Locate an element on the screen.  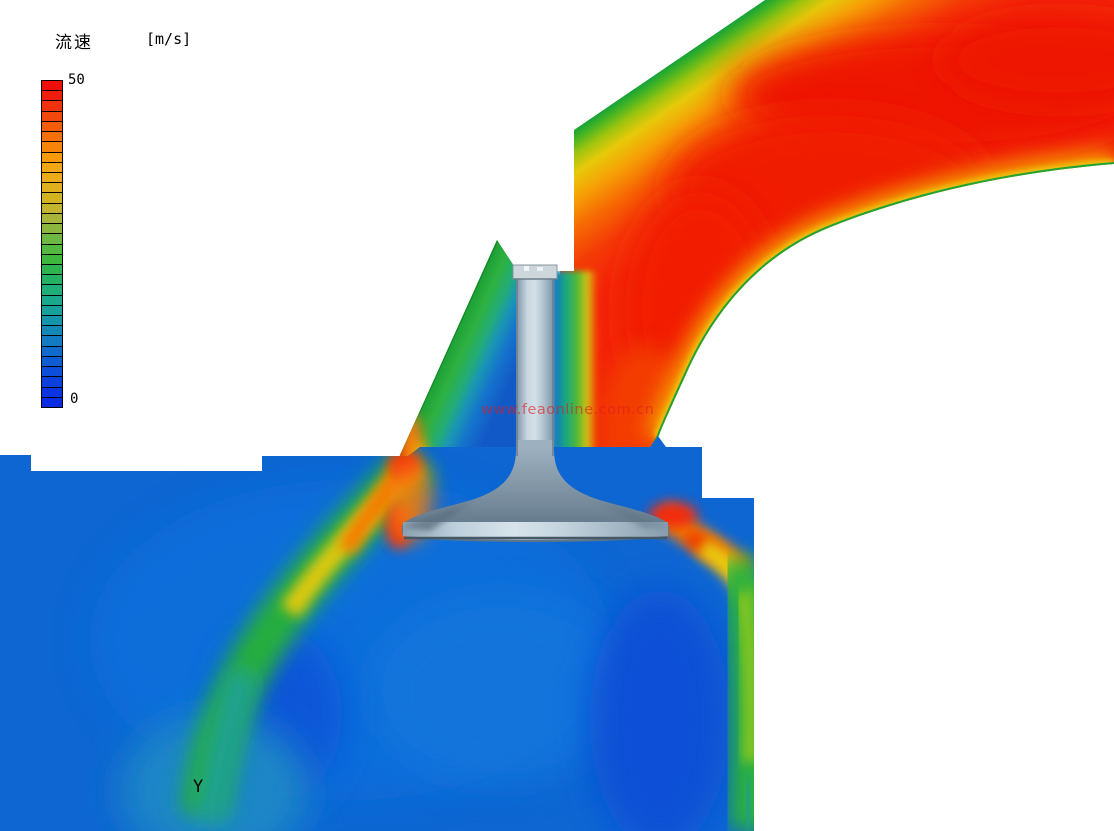
legend-unit: [m/s] is located at coordinates (169, 39).